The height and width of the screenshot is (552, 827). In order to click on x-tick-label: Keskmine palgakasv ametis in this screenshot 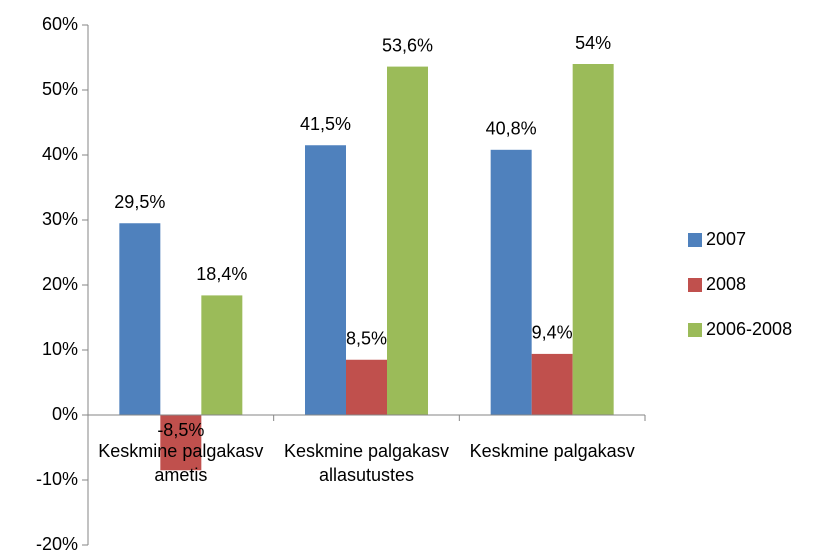, I will do `click(181, 463)`.